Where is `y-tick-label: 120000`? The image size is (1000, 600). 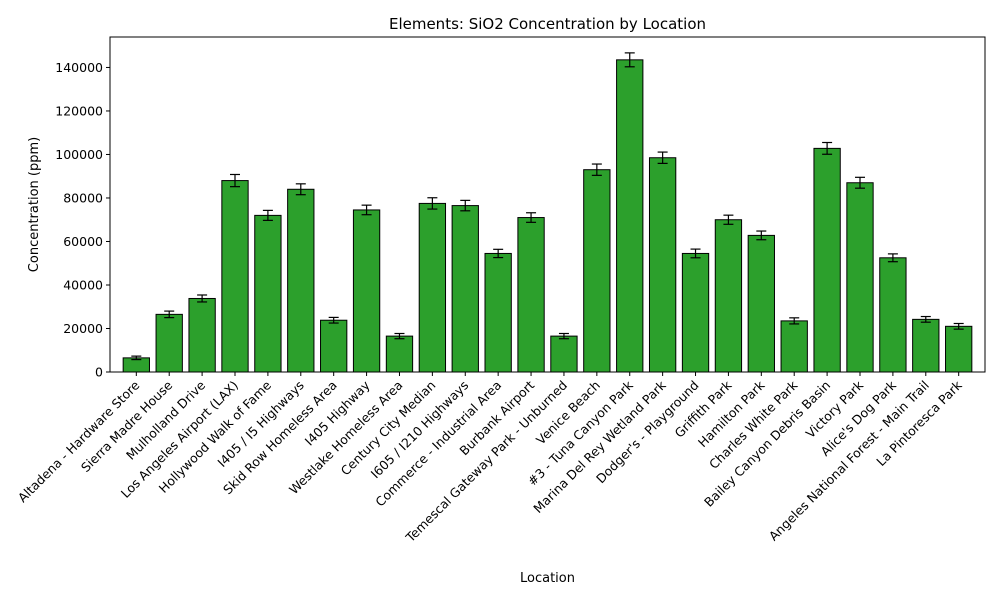
y-tick-label: 120000 is located at coordinates (79, 110).